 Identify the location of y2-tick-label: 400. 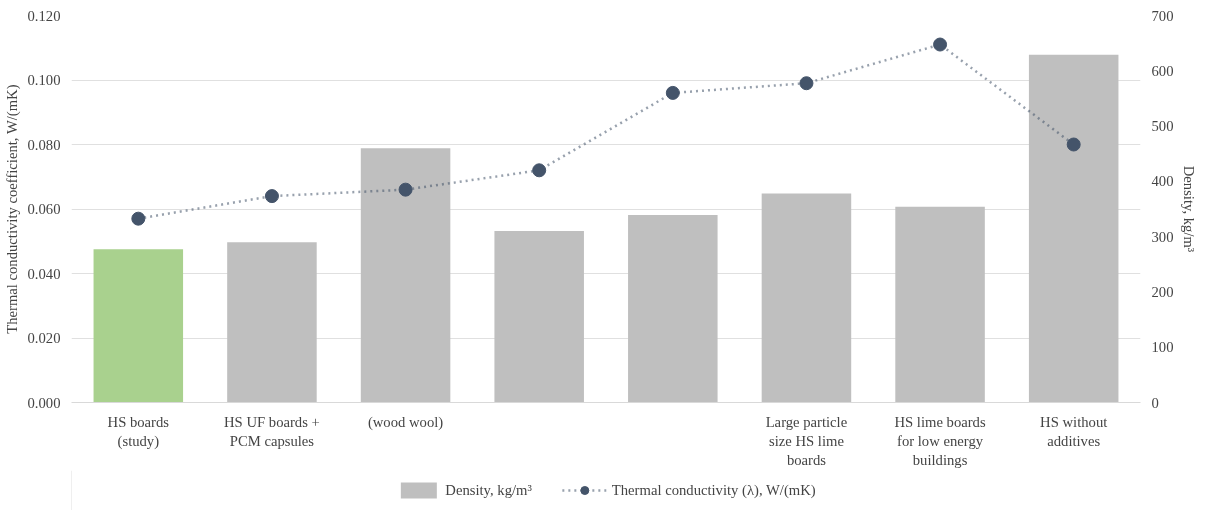
(1162, 181).